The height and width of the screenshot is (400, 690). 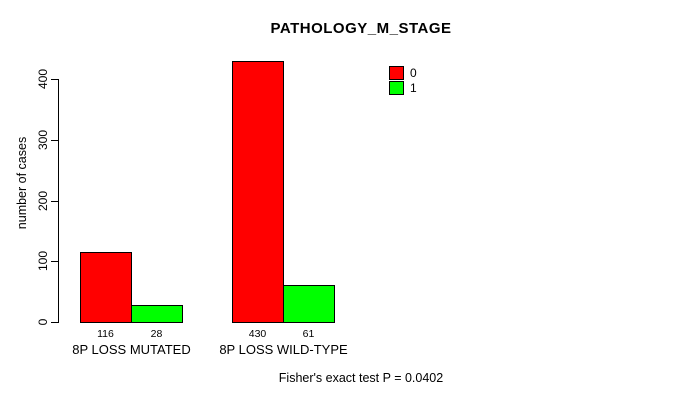 What do you see at coordinates (43, 79) in the screenshot?
I see `y-axis-tick-label: 400` at bounding box center [43, 79].